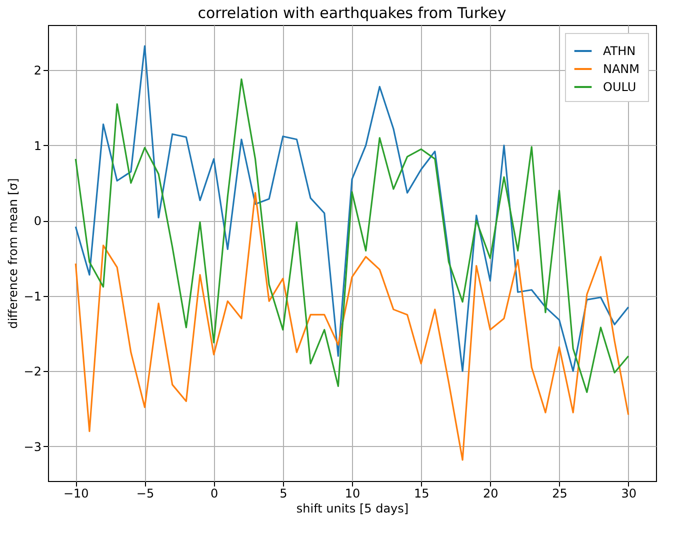 This screenshot has width=686, height=550. Describe the element at coordinates (145, 493) in the screenshot. I see `x-tick-label: −5` at that location.